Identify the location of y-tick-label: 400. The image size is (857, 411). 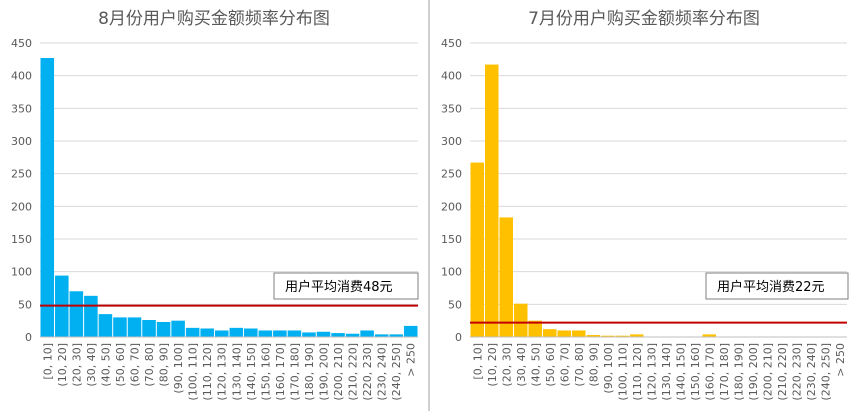
(451, 76).